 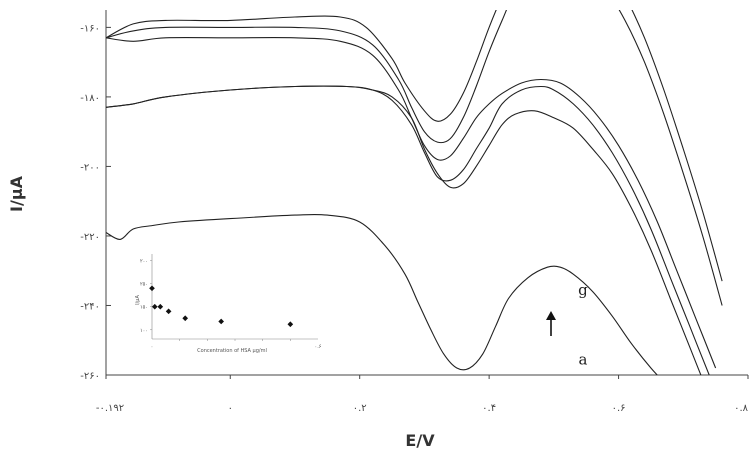 I want to click on arrow-head-icon, so click(x=551, y=315).